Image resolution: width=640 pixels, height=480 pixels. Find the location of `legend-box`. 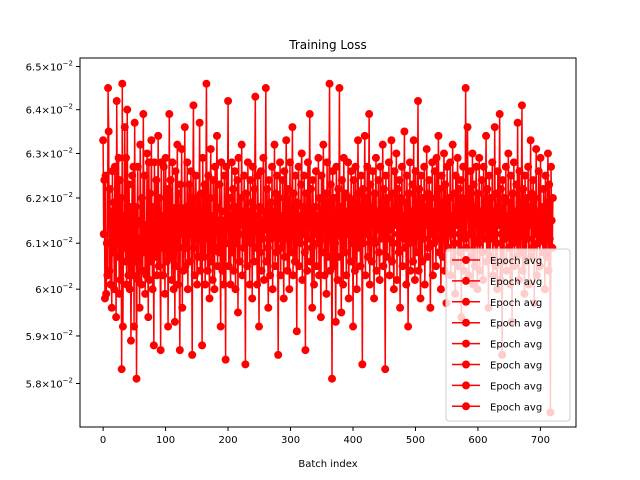

legend-box is located at coordinates (508, 335).